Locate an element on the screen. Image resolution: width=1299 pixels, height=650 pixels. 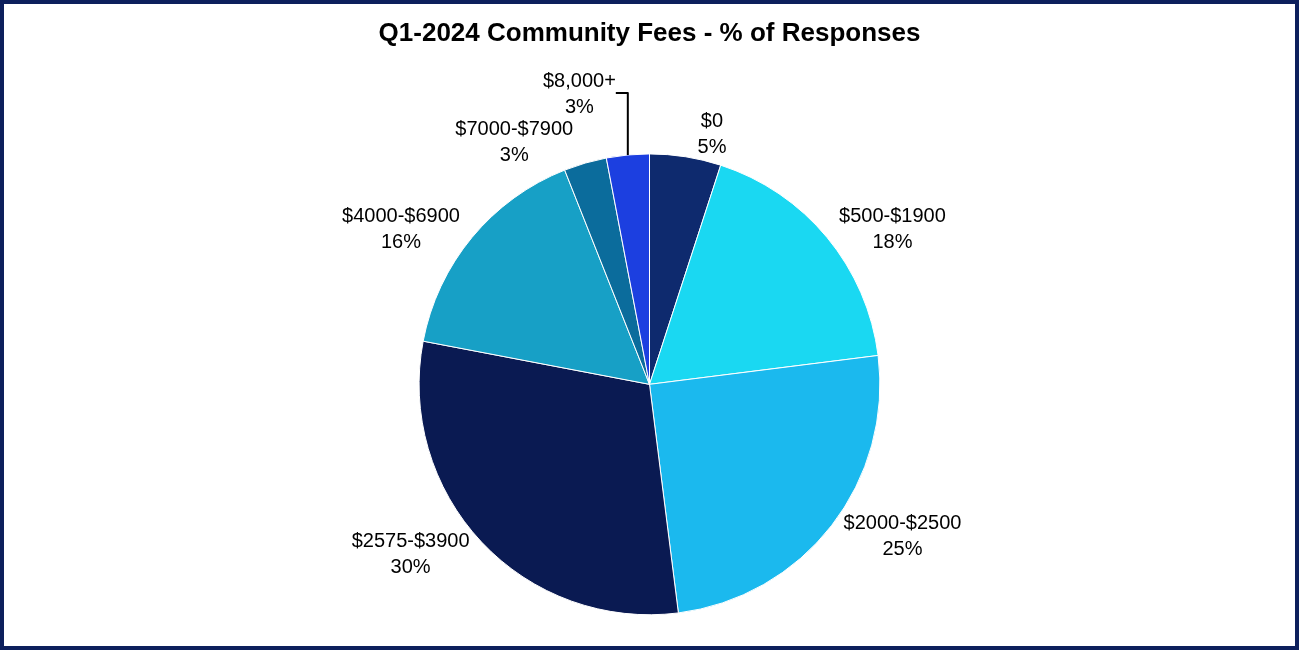
slice-label: $2000-$2500 is located at coordinates (902, 521).